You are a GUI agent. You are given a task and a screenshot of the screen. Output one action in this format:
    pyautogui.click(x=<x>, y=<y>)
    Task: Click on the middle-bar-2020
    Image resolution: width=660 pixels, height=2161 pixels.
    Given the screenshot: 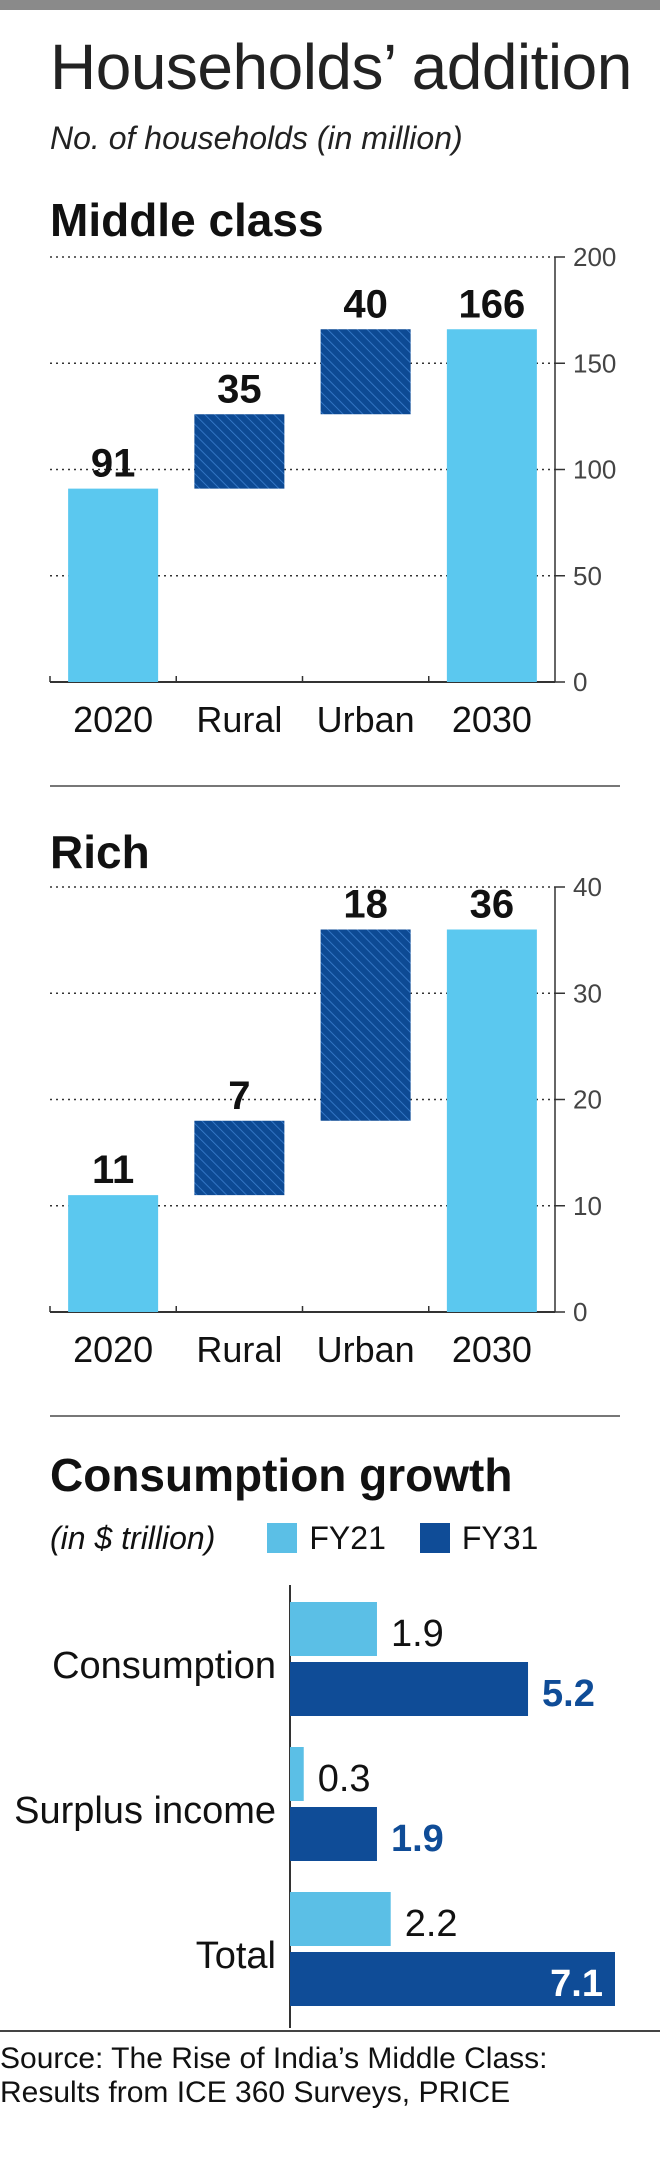 What is the action you would take?
    pyautogui.click(x=113, y=585)
    